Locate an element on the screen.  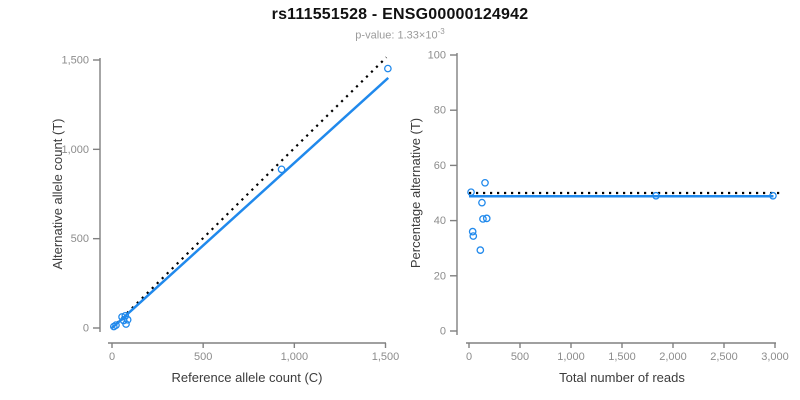
x-axis-title: Reference allele count (C) is located at coordinates (246, 377).